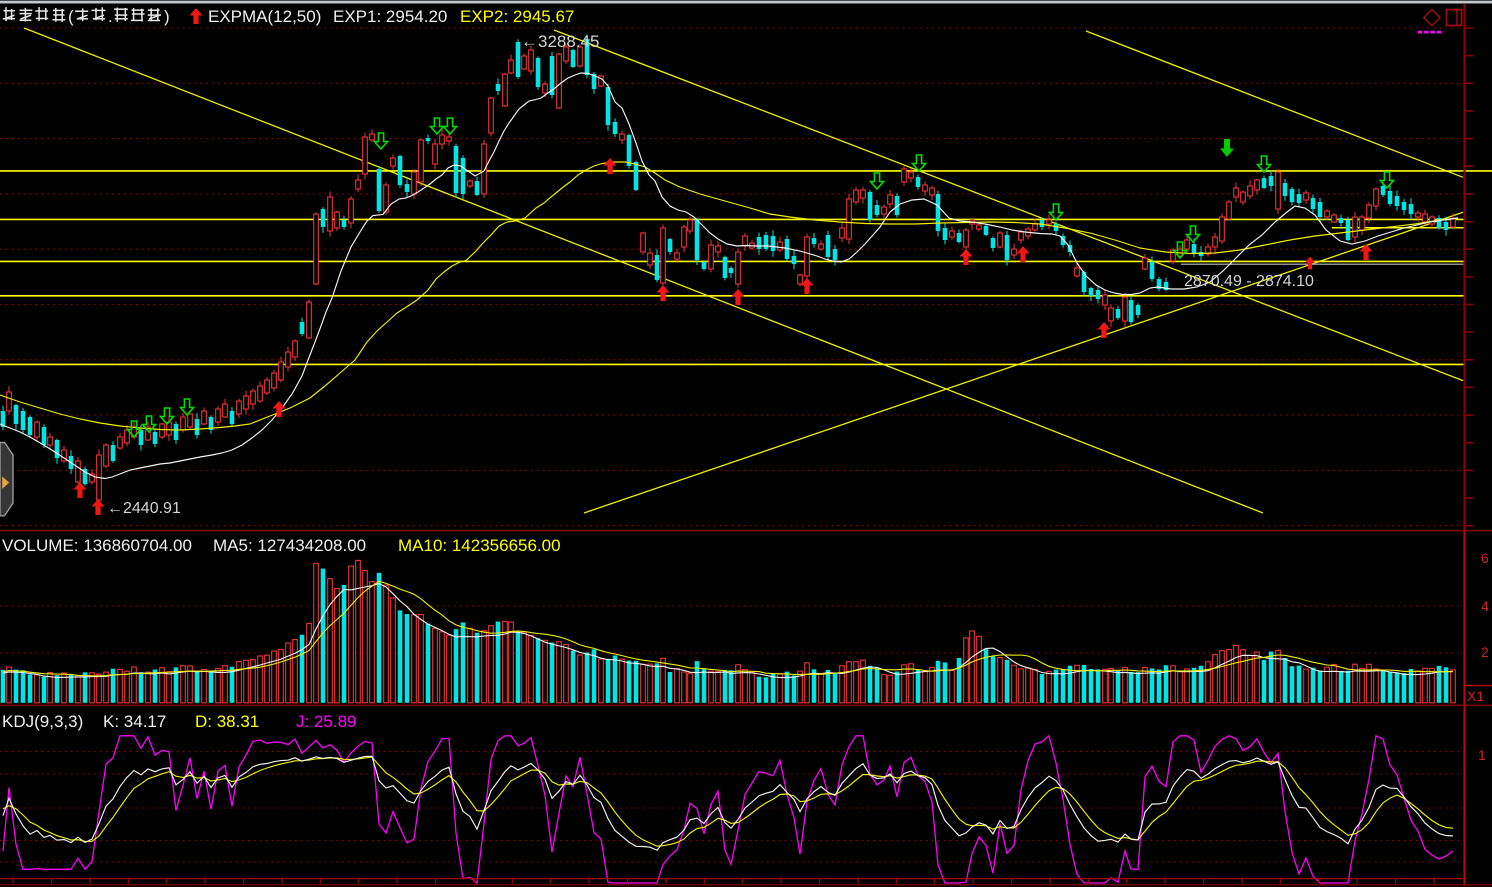 The image size is (1492, 887). What do you see at coordinates (227, 721) in the screenshot?
I see `svg-text: D: 38.31` at bounding box center [227, 721].